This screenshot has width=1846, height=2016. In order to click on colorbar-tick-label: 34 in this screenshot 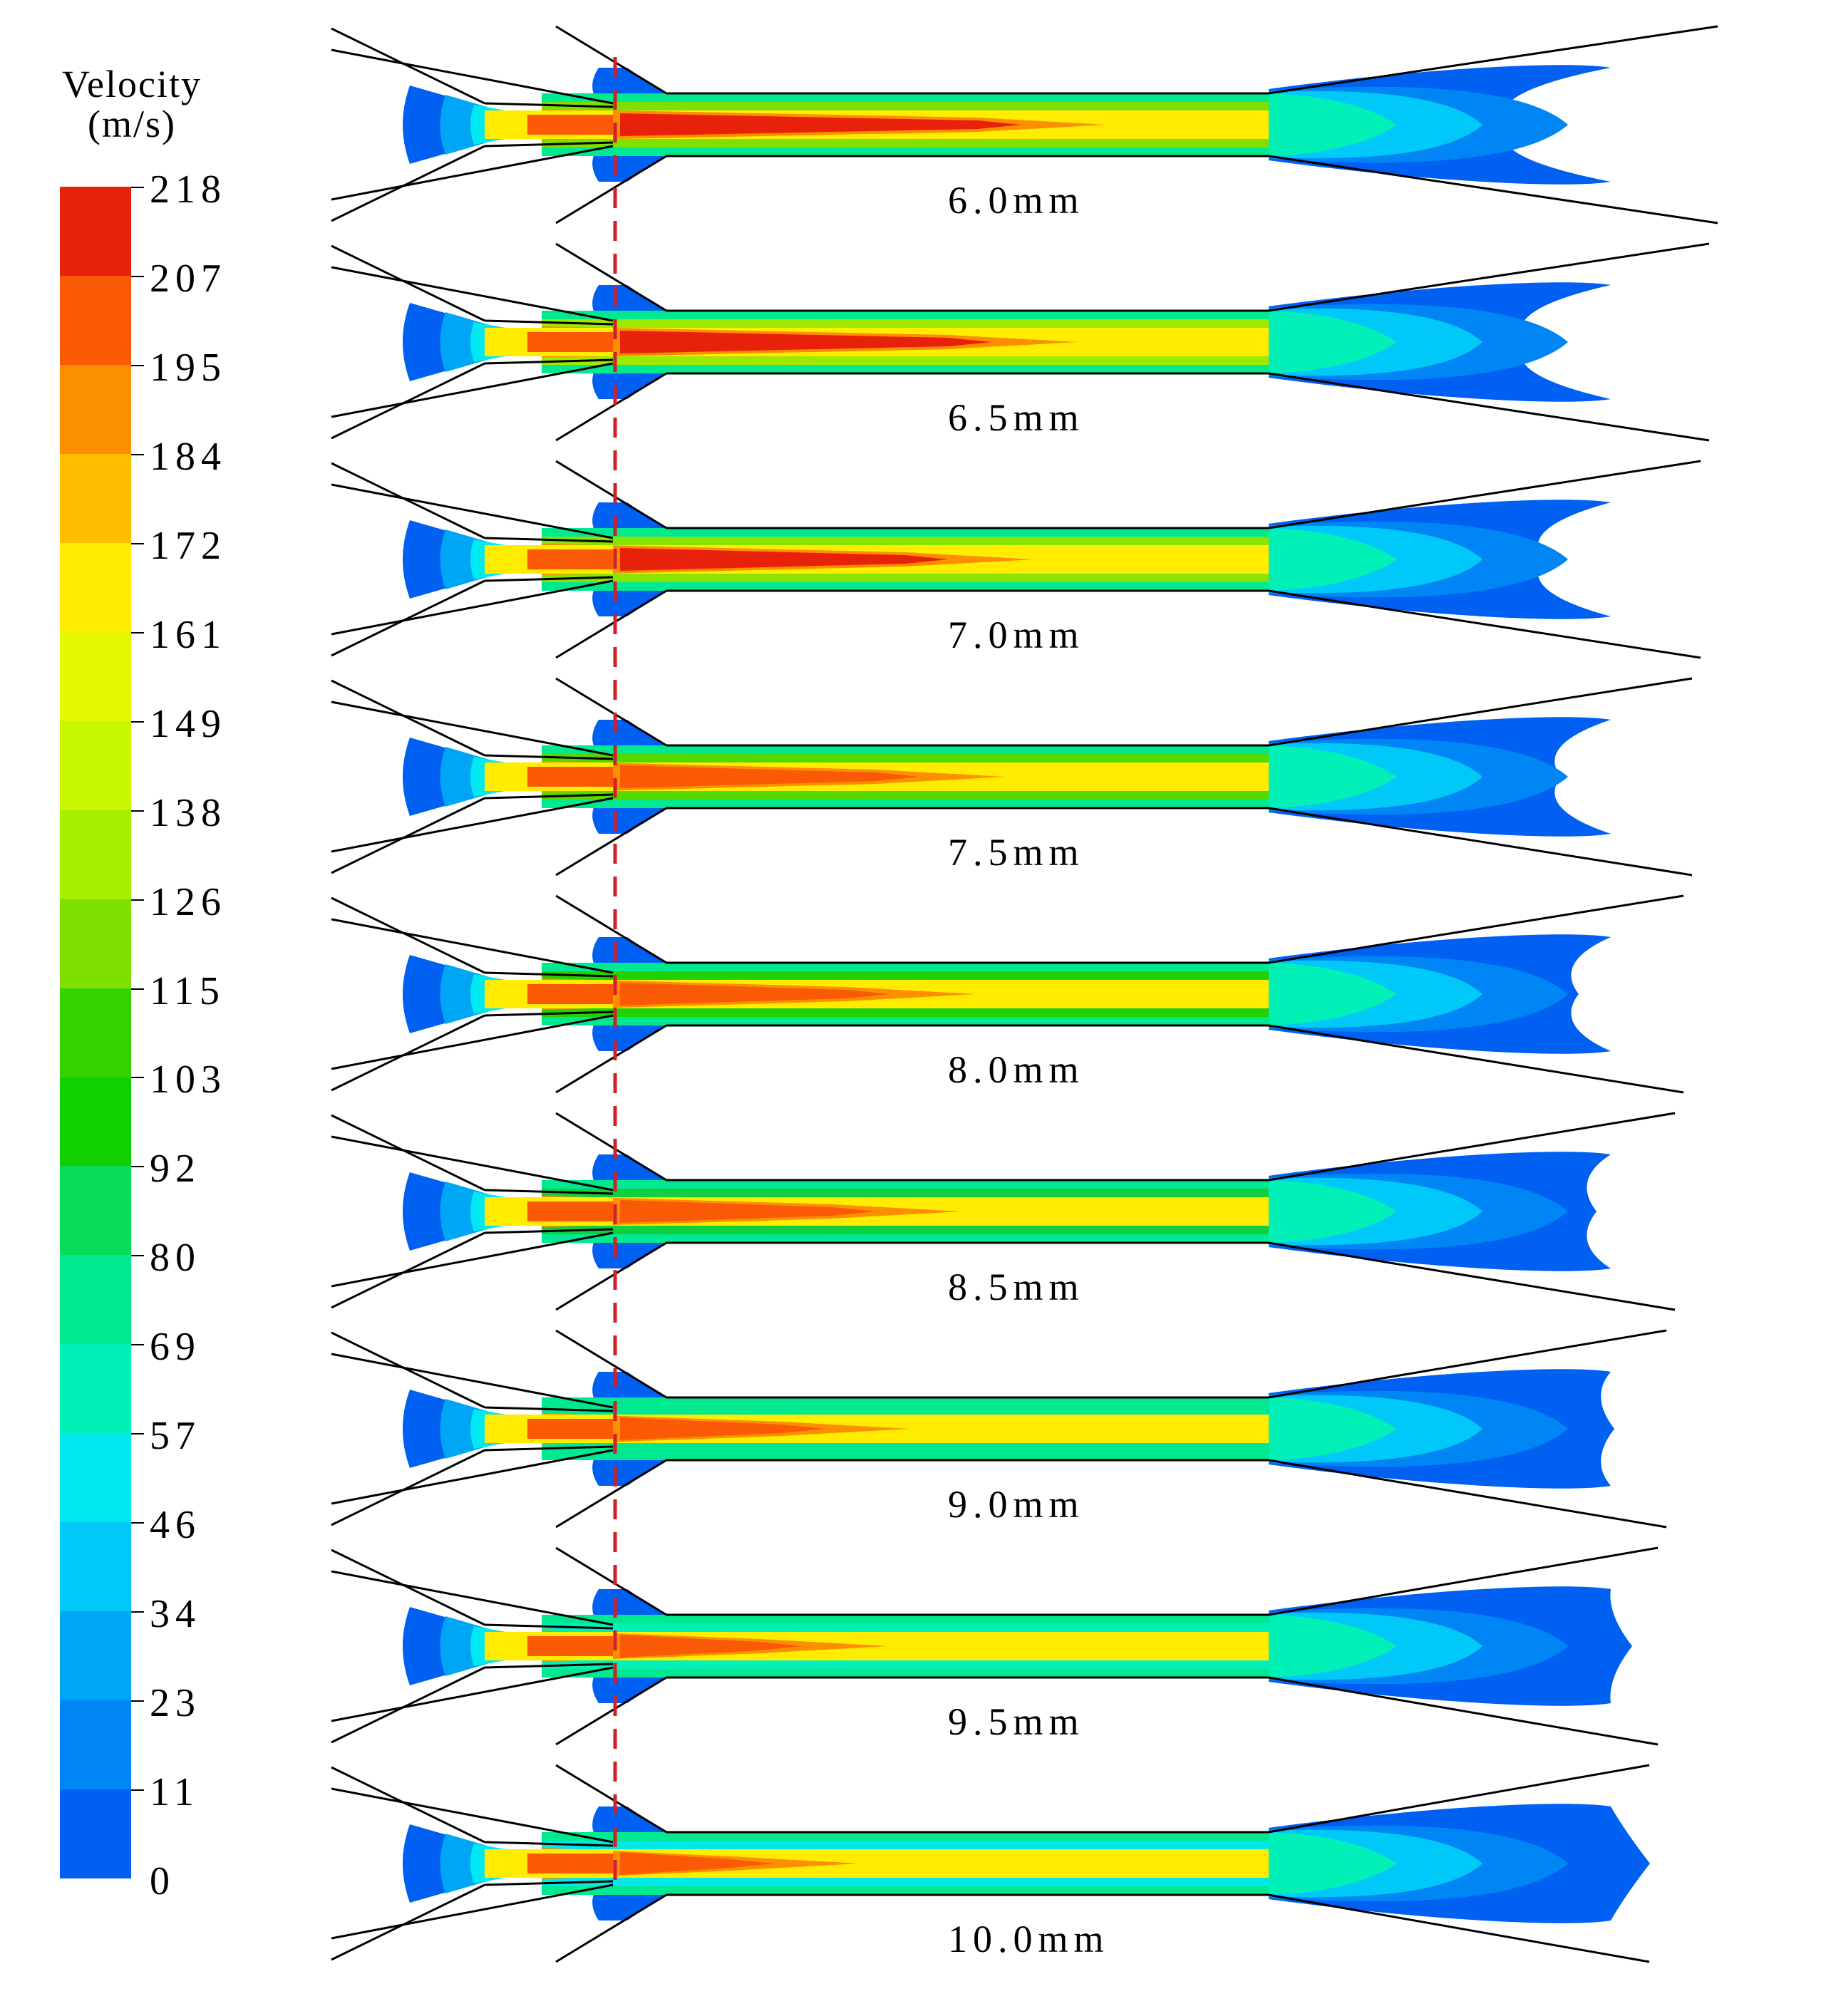, I will do `click(175, 1614)`.